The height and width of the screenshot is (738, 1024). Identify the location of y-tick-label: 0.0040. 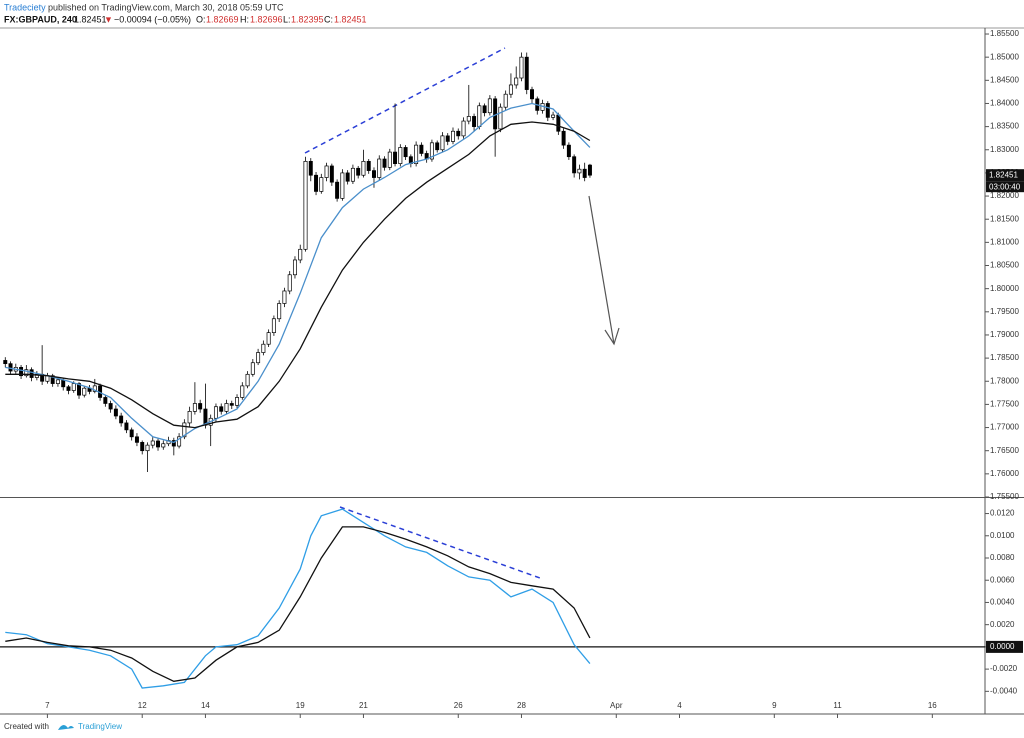
(1002, 602).